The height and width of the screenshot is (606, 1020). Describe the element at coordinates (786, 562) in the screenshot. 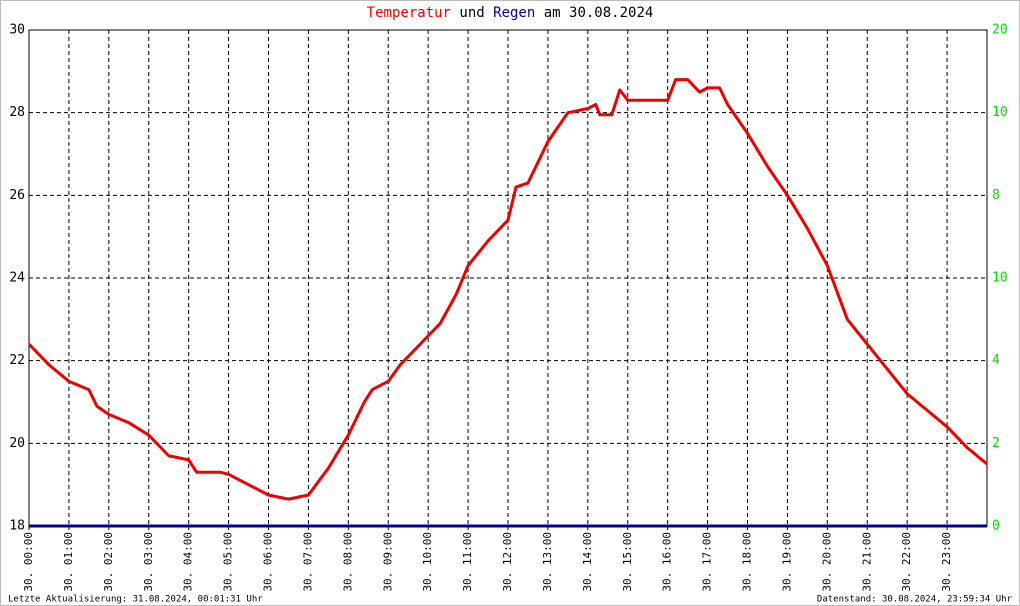

I see `x-tick-label: 30. 19:00` at that location.